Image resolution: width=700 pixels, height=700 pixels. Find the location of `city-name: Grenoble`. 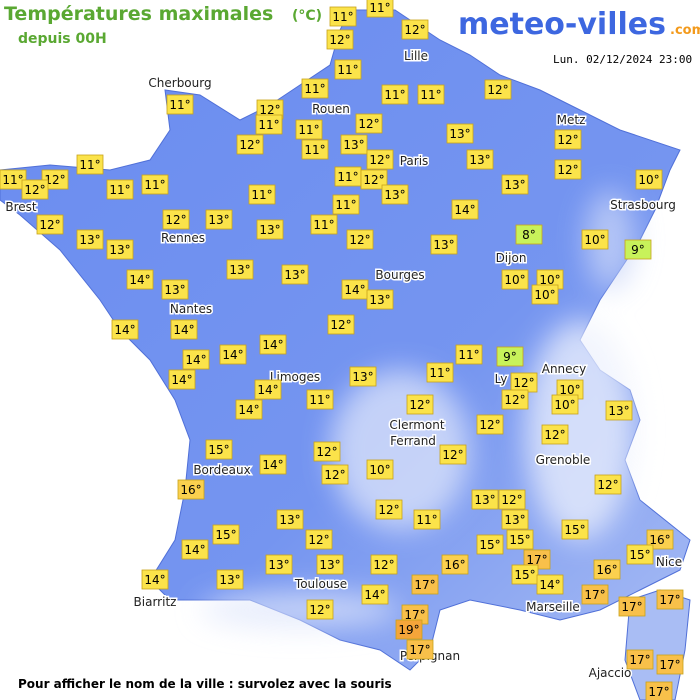

city-name: Grenoble is located at coordinates (563, 460).